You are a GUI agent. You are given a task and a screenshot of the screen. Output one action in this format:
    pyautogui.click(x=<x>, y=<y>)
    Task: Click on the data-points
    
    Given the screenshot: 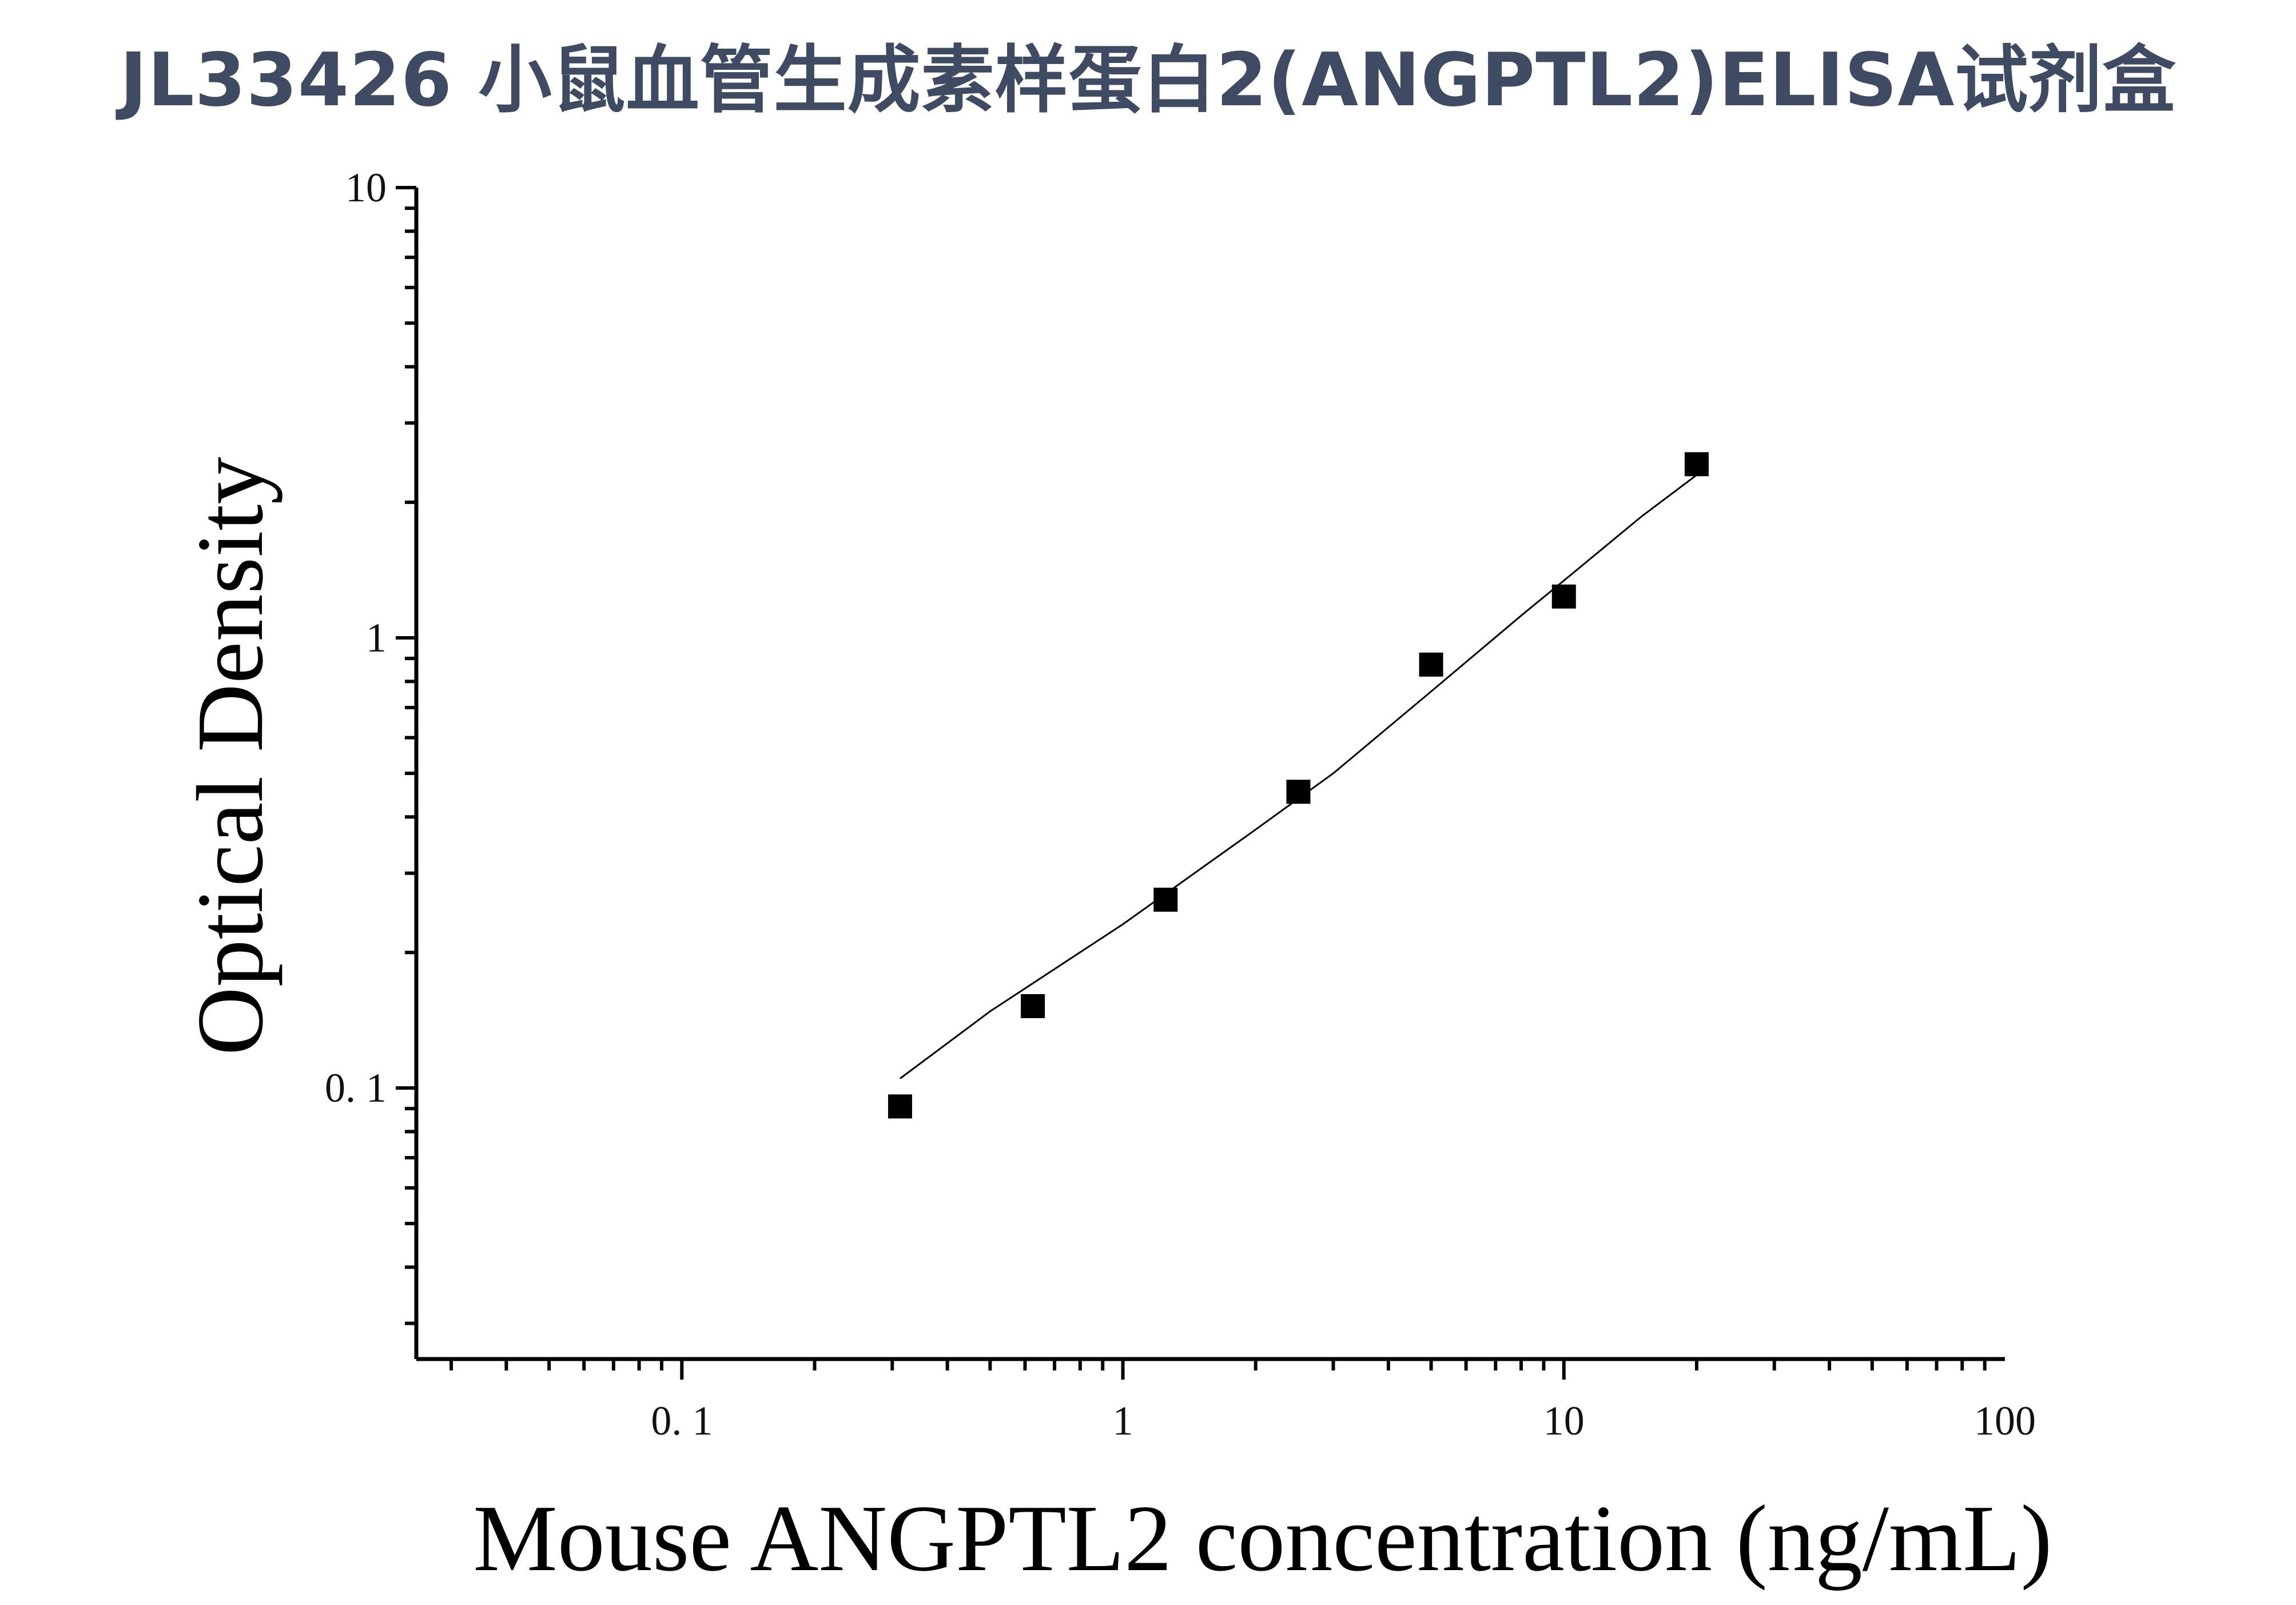 What is the action you would take?
    pyautogui.click(x=1299, y=785)
    